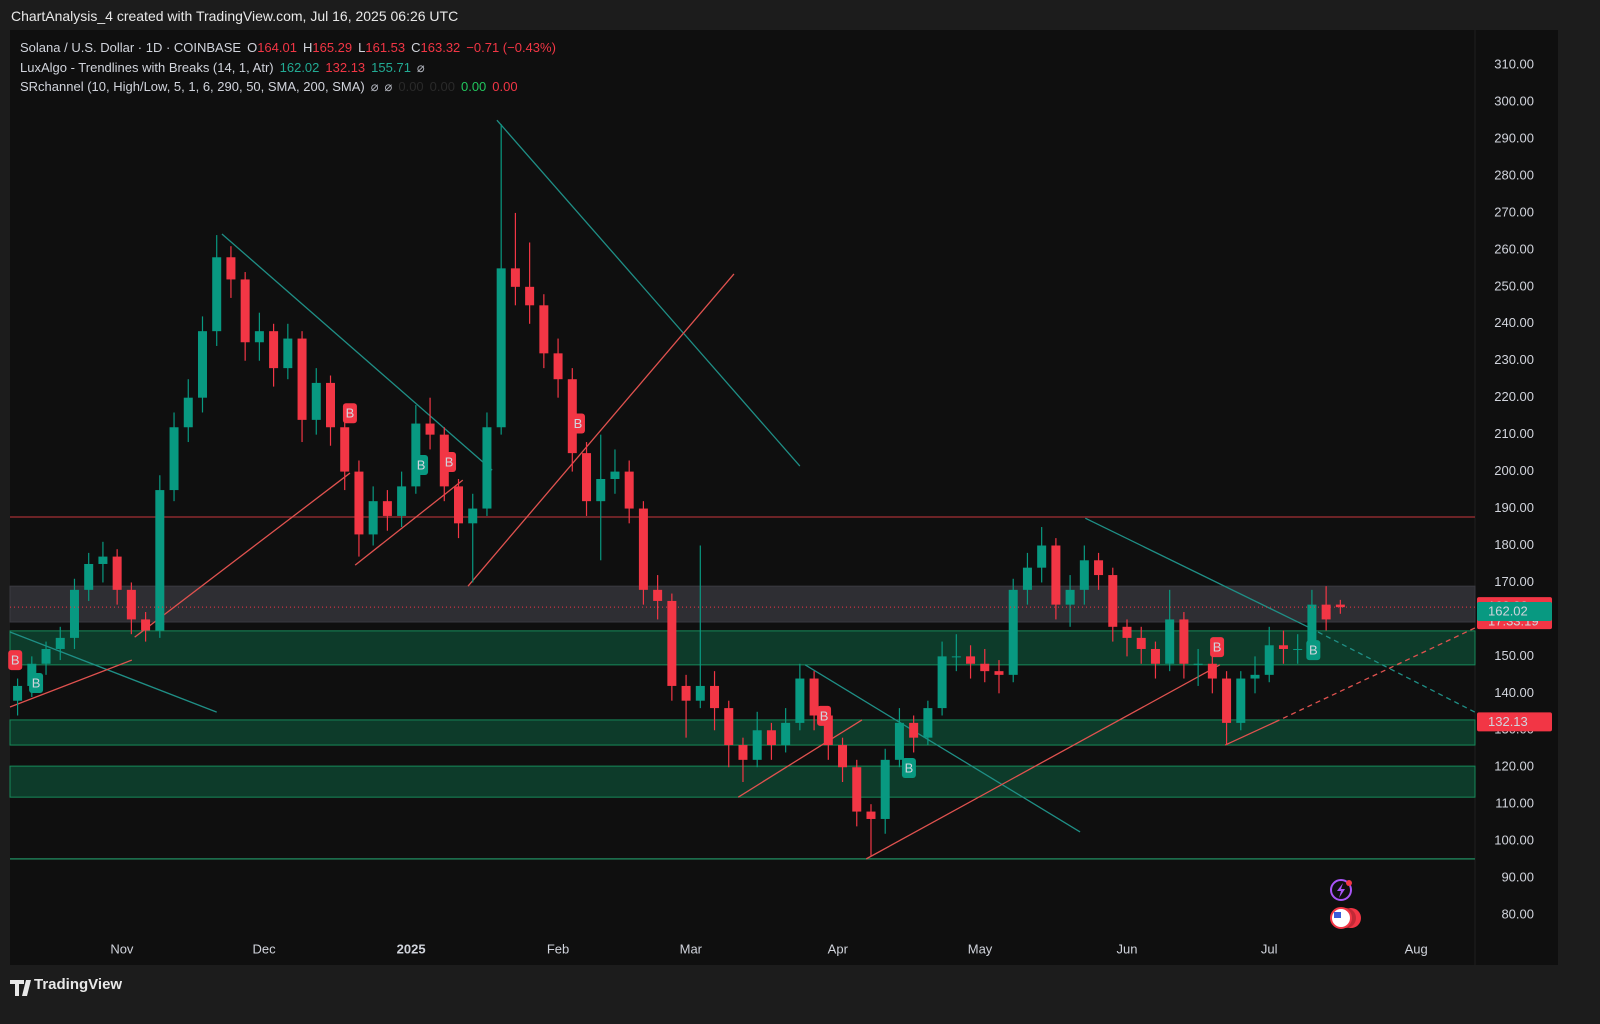 This screenshot has width=1600, height=1024. What do you see at coordinates (1514, 285) in the screenshot?
I see `y-tick-label: 250.00` at bounding box center [1514, 285].